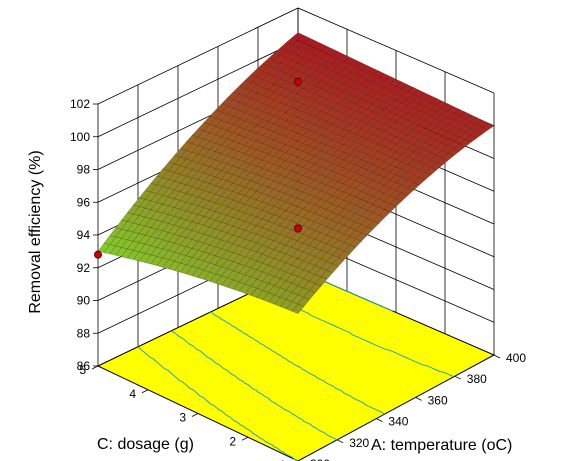  I want to click on x-tick-label: 400, so click(516, 358).